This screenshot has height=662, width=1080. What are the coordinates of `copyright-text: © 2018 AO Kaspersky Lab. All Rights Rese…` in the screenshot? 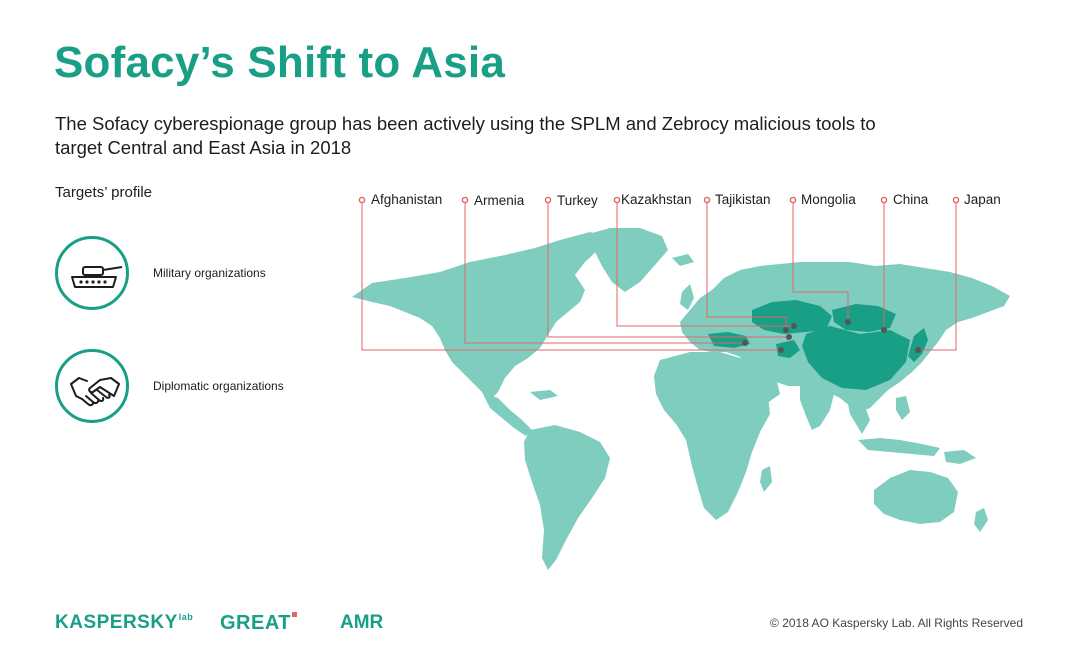 It's located at (896, 623).